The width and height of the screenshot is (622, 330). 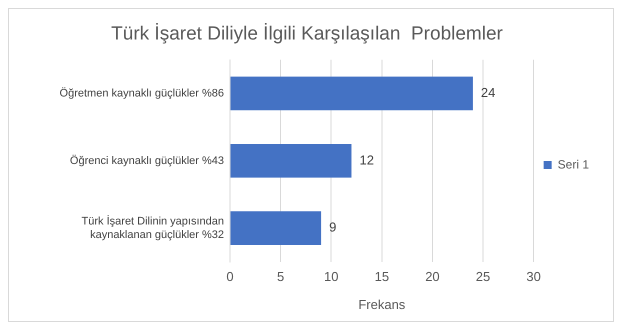 I want to click on x-tick-label: 25, so click(x=483, y=276).